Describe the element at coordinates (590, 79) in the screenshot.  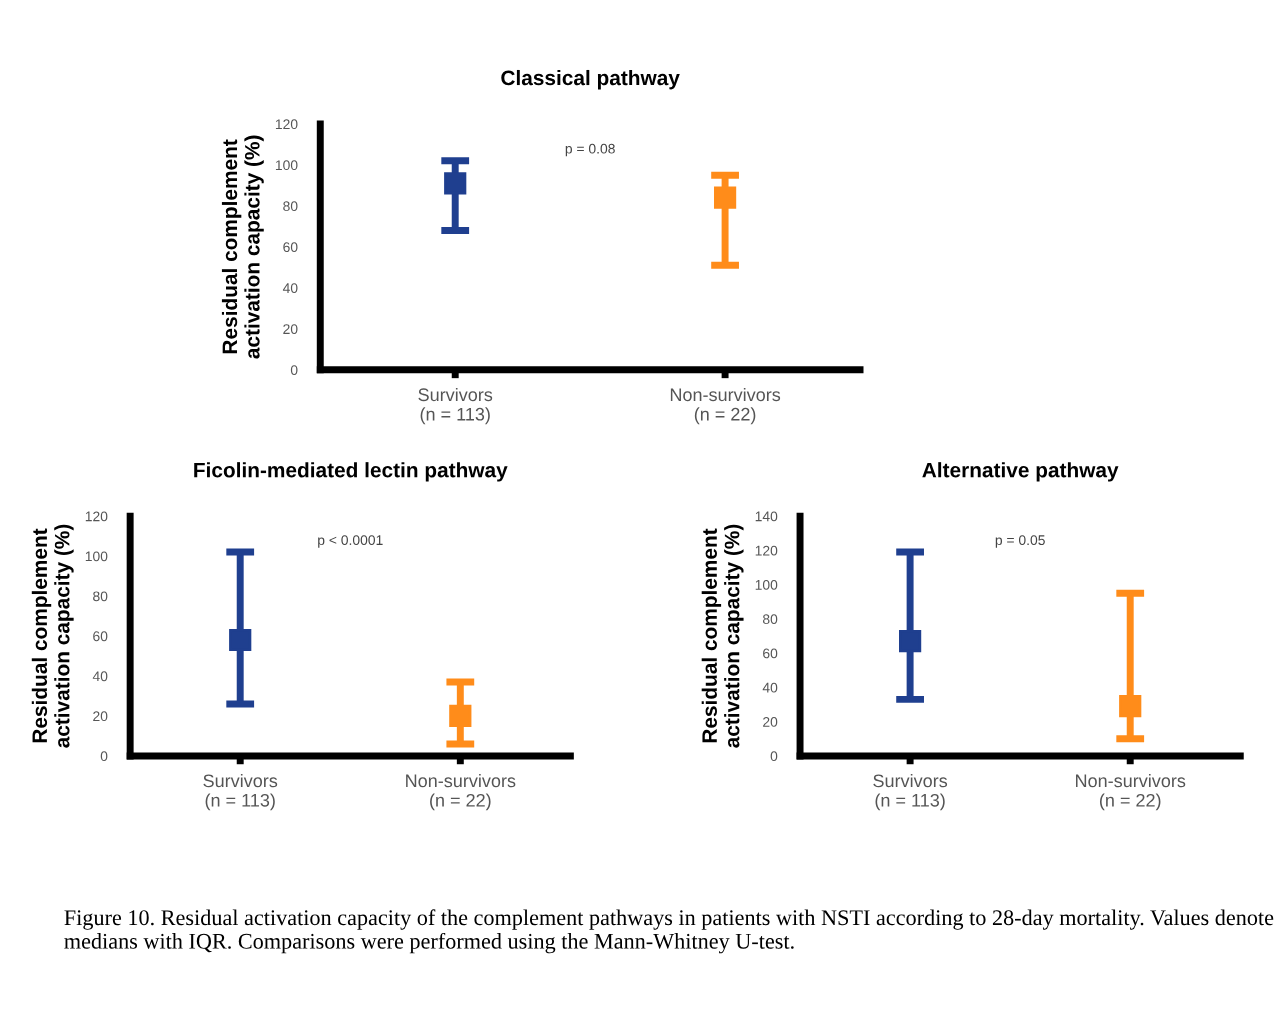
I see `chart-title: Classical pathway` at that location.